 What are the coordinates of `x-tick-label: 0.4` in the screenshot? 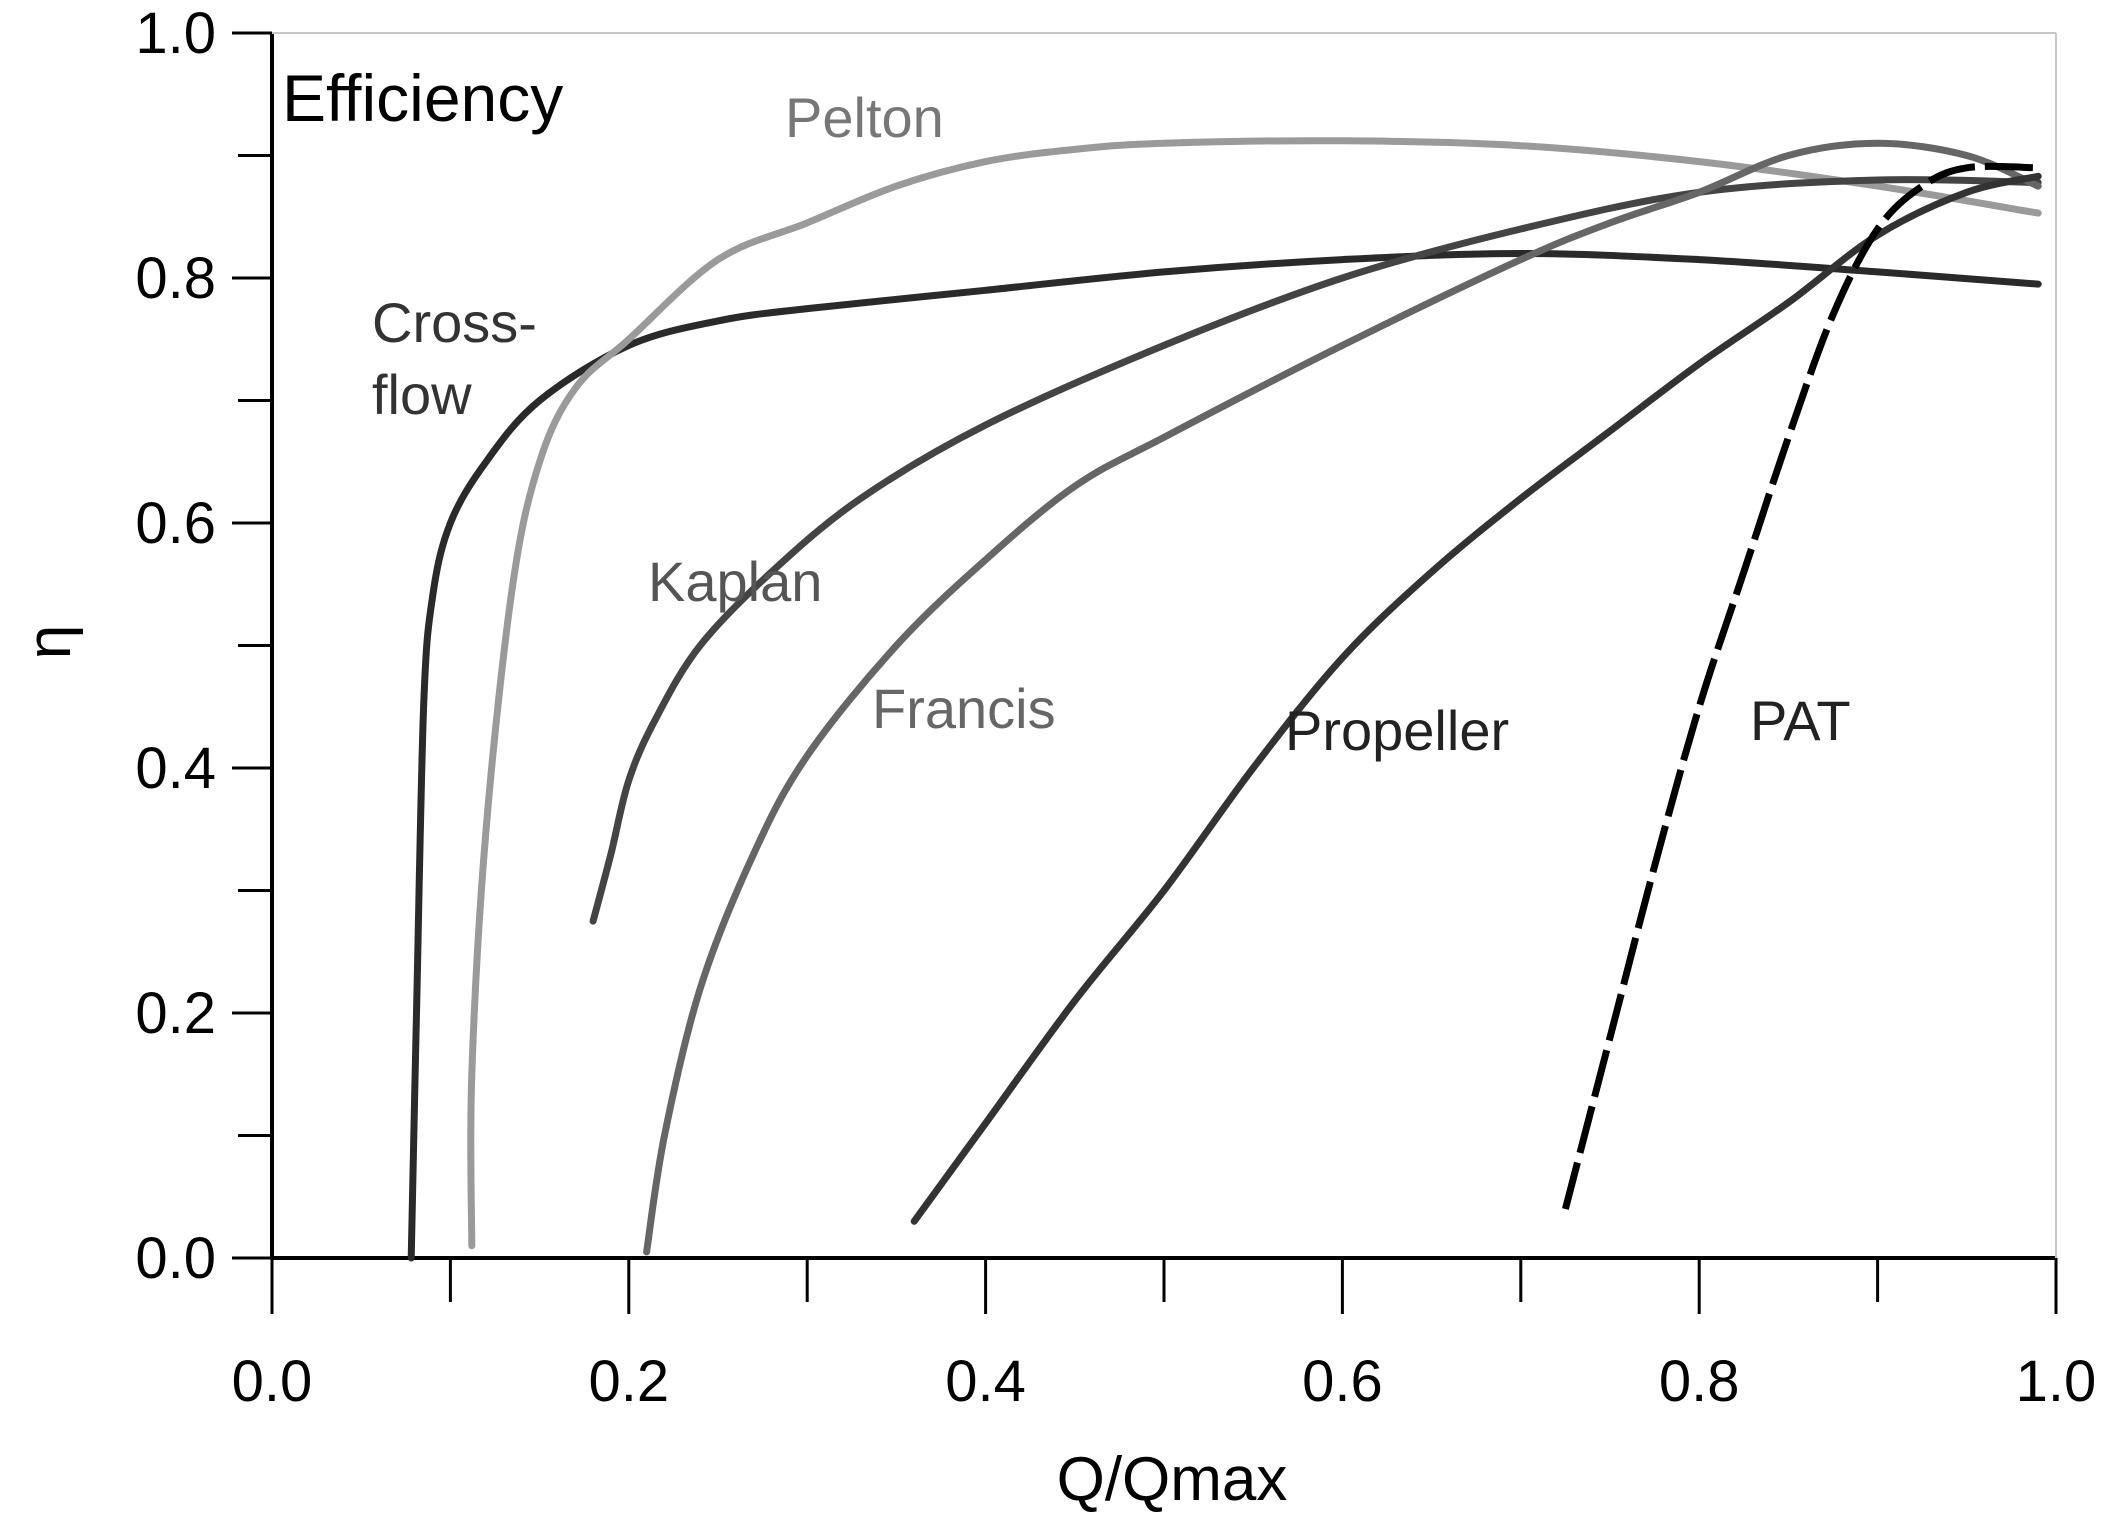 It's located at (985, 1381).